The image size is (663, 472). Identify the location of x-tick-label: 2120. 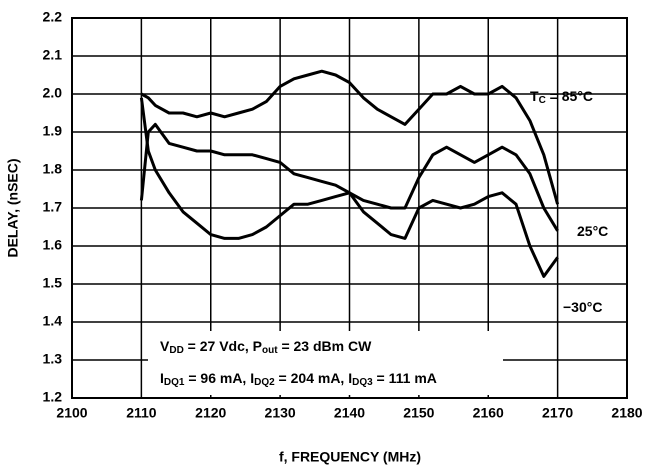
(210, 413).